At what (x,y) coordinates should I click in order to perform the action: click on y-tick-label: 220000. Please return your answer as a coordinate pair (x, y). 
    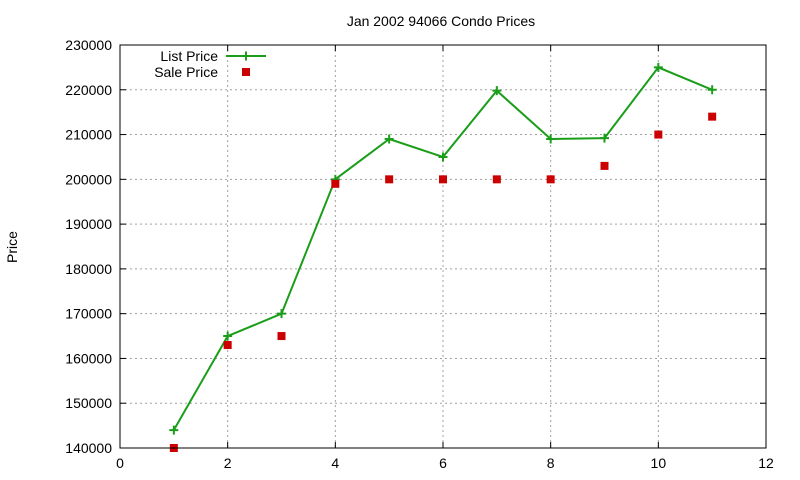
    Looking at the image, I should click on (88, 90).